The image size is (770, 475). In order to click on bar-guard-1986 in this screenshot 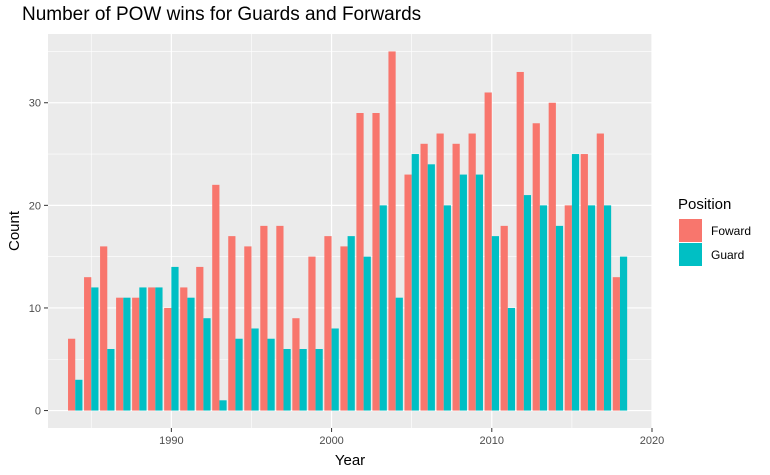, I will do `click(111, 379)`.